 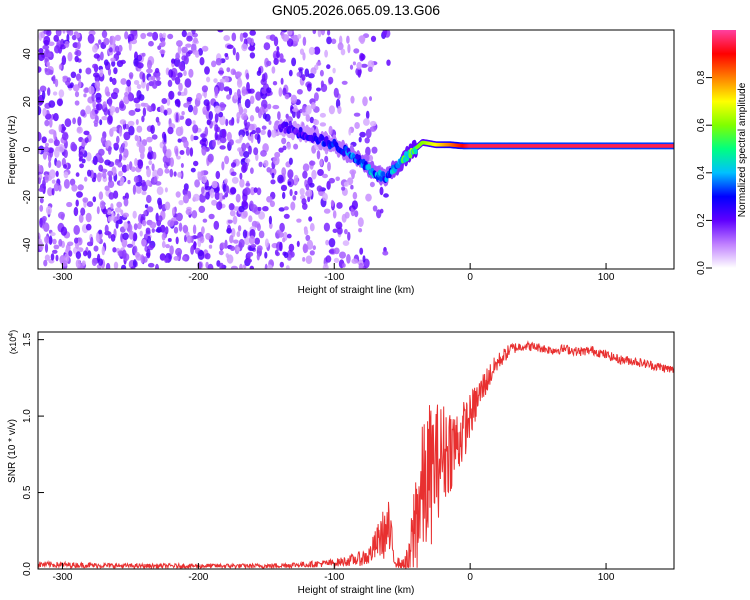 I want to click on x-tick-label: -300, so click(x=62, y=277).